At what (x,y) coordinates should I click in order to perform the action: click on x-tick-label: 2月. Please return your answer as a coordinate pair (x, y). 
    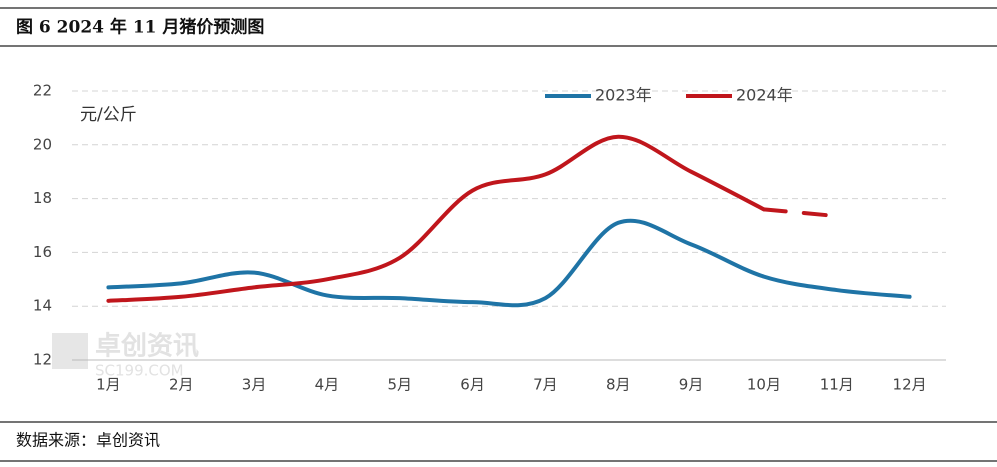
    Looking at the image, I should click on (181, 385).